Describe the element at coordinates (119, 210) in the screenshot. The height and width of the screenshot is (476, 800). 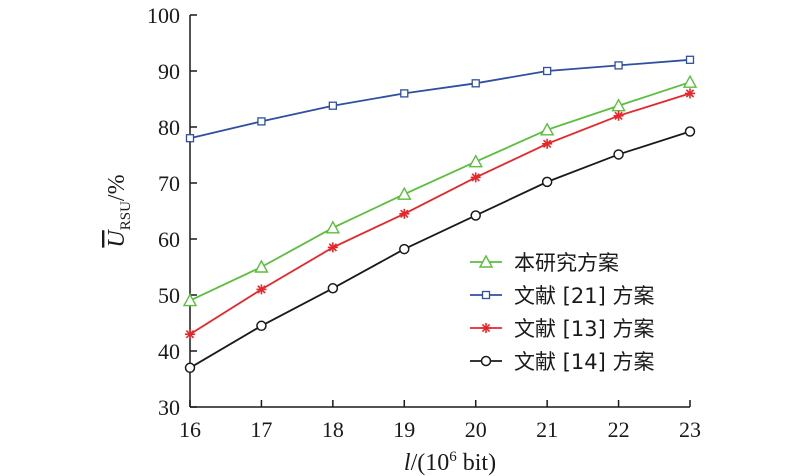
I see `y-axis-title: URSU/%` at that location.